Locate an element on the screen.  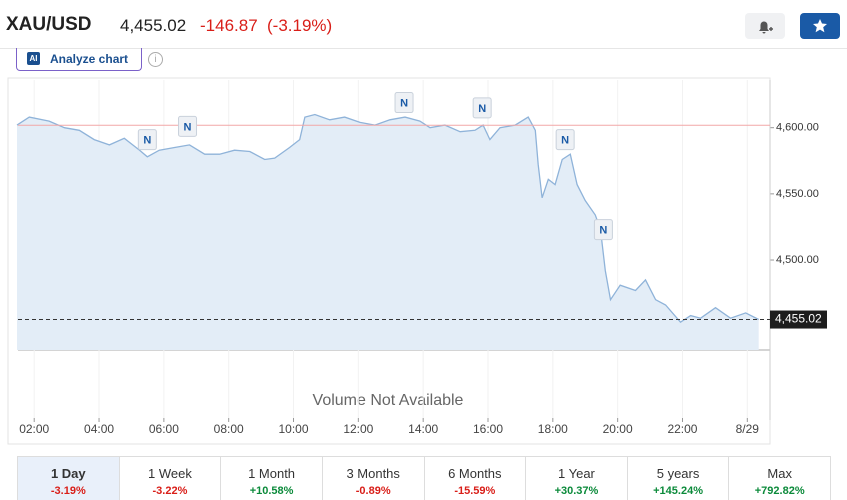
tab-label: 1 Month is located at coordinates (272, 473).